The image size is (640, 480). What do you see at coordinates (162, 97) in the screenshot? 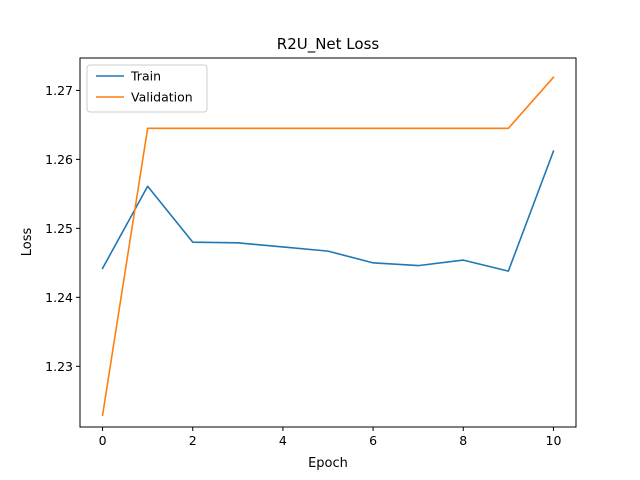
I see `legend-label-validation: Validation` at bounding box center [162, 97].